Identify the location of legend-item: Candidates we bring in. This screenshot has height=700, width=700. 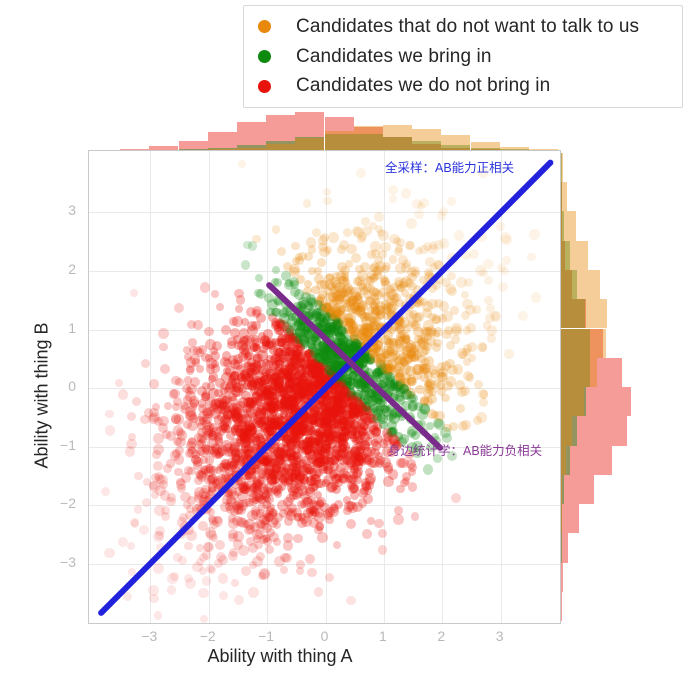
(465, 57).